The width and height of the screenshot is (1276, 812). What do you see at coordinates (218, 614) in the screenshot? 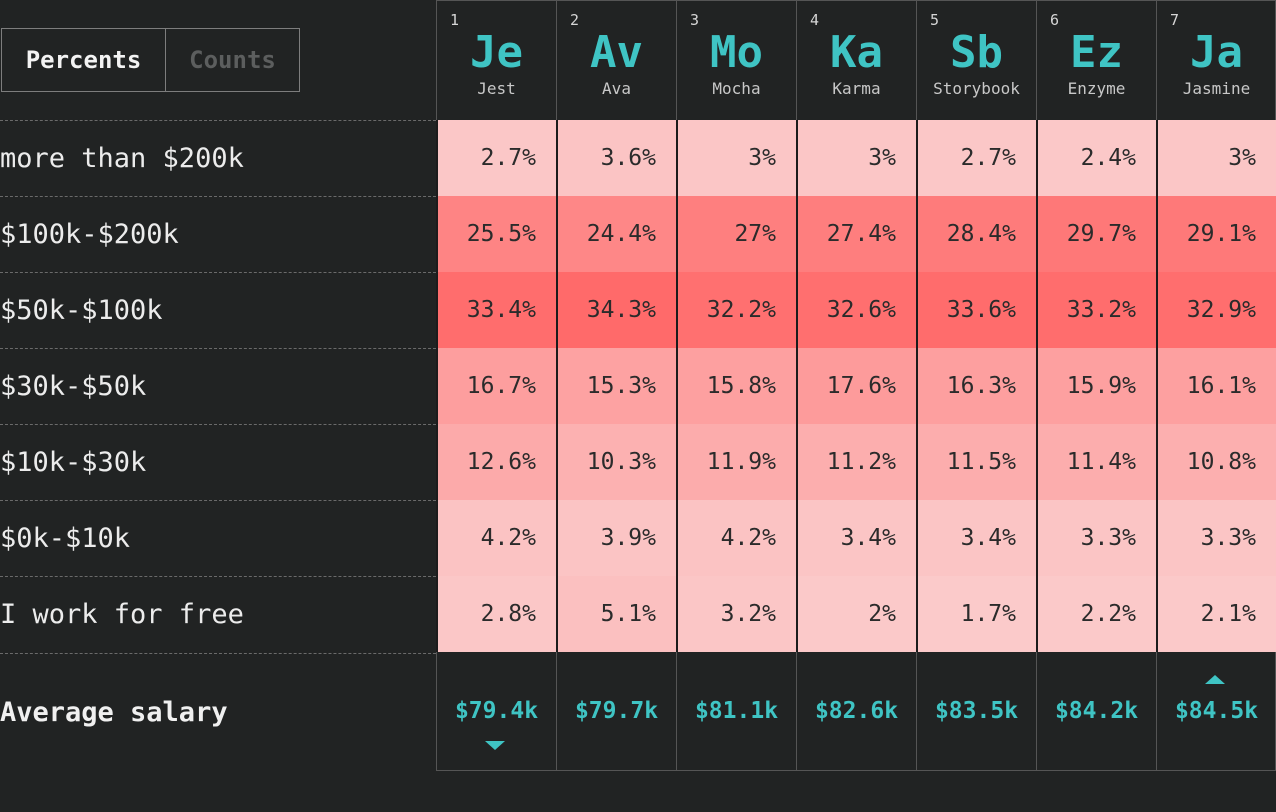
I see `row-label: I work for free` at bounding box center [218, 614].